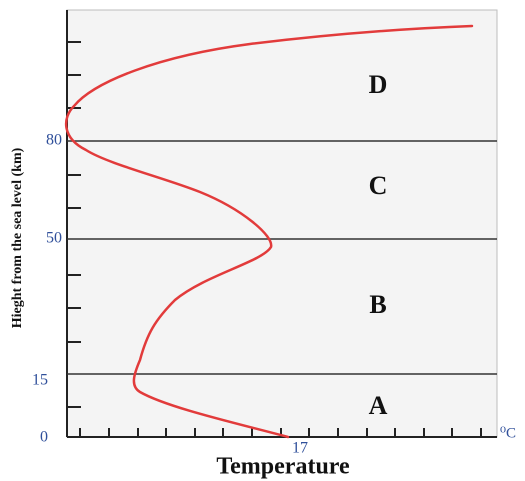  I want to click on y-axis-title: Hieght from the sea level (km), so click(17, 237).